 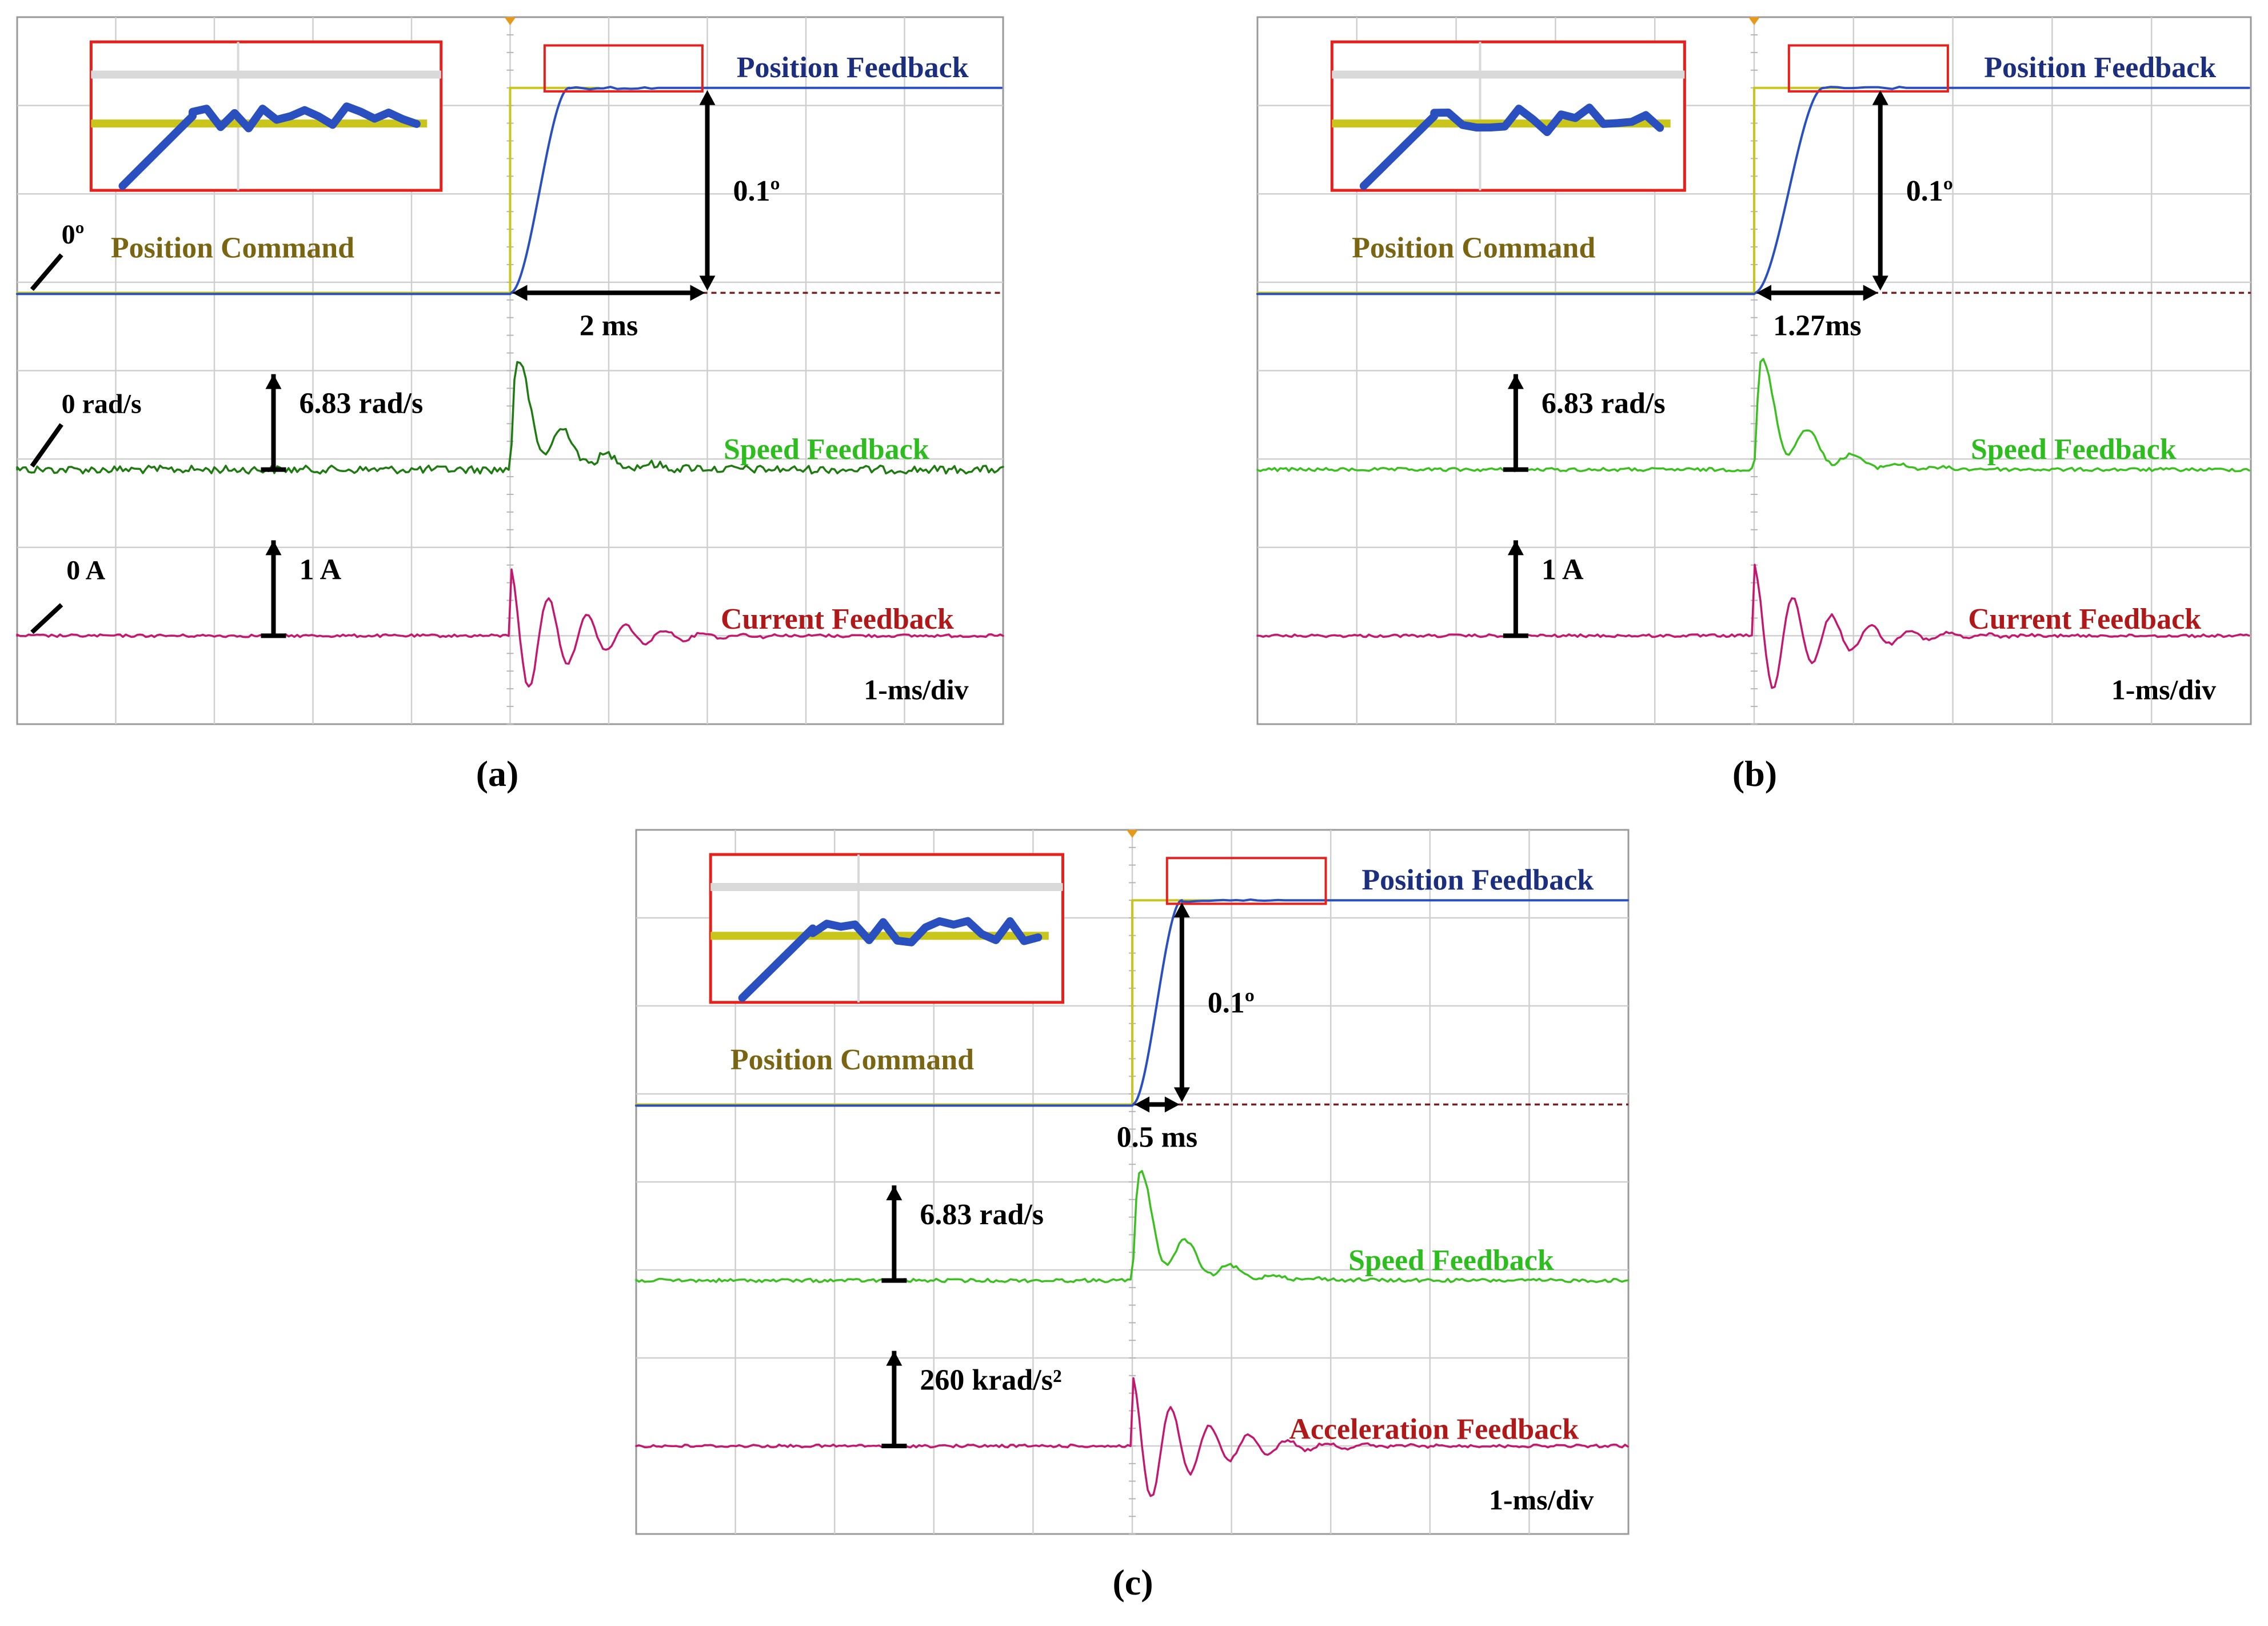 What do you see at coordinates (1754, 773) in the screenshot?
I see `panel-label: (b)` at bounding box center [1754, 773].